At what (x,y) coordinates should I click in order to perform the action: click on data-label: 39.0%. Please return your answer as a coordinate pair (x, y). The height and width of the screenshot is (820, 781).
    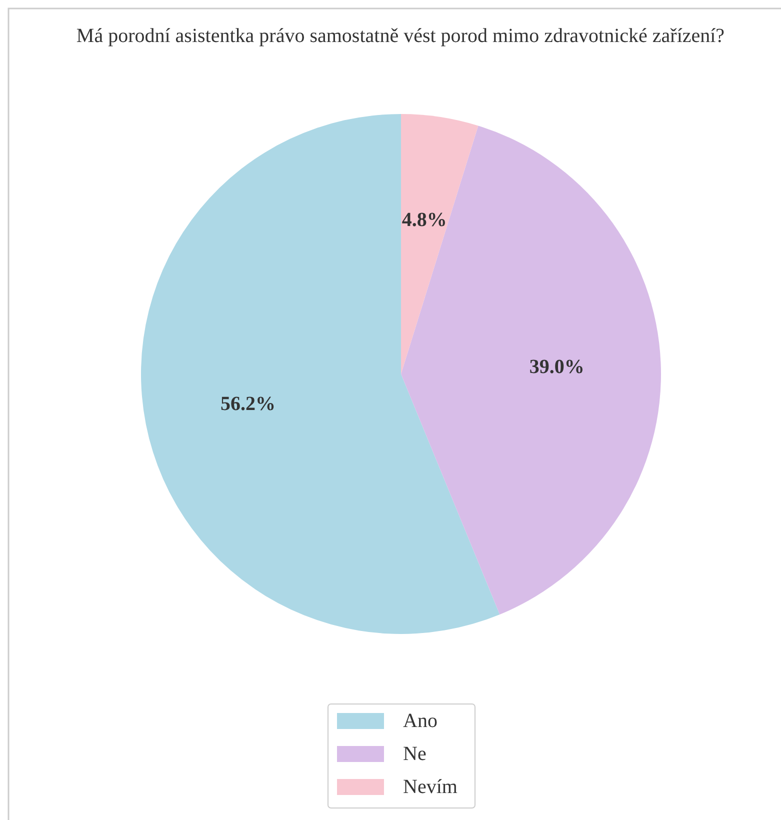
    Looking at the image, I should click on (556, 367).